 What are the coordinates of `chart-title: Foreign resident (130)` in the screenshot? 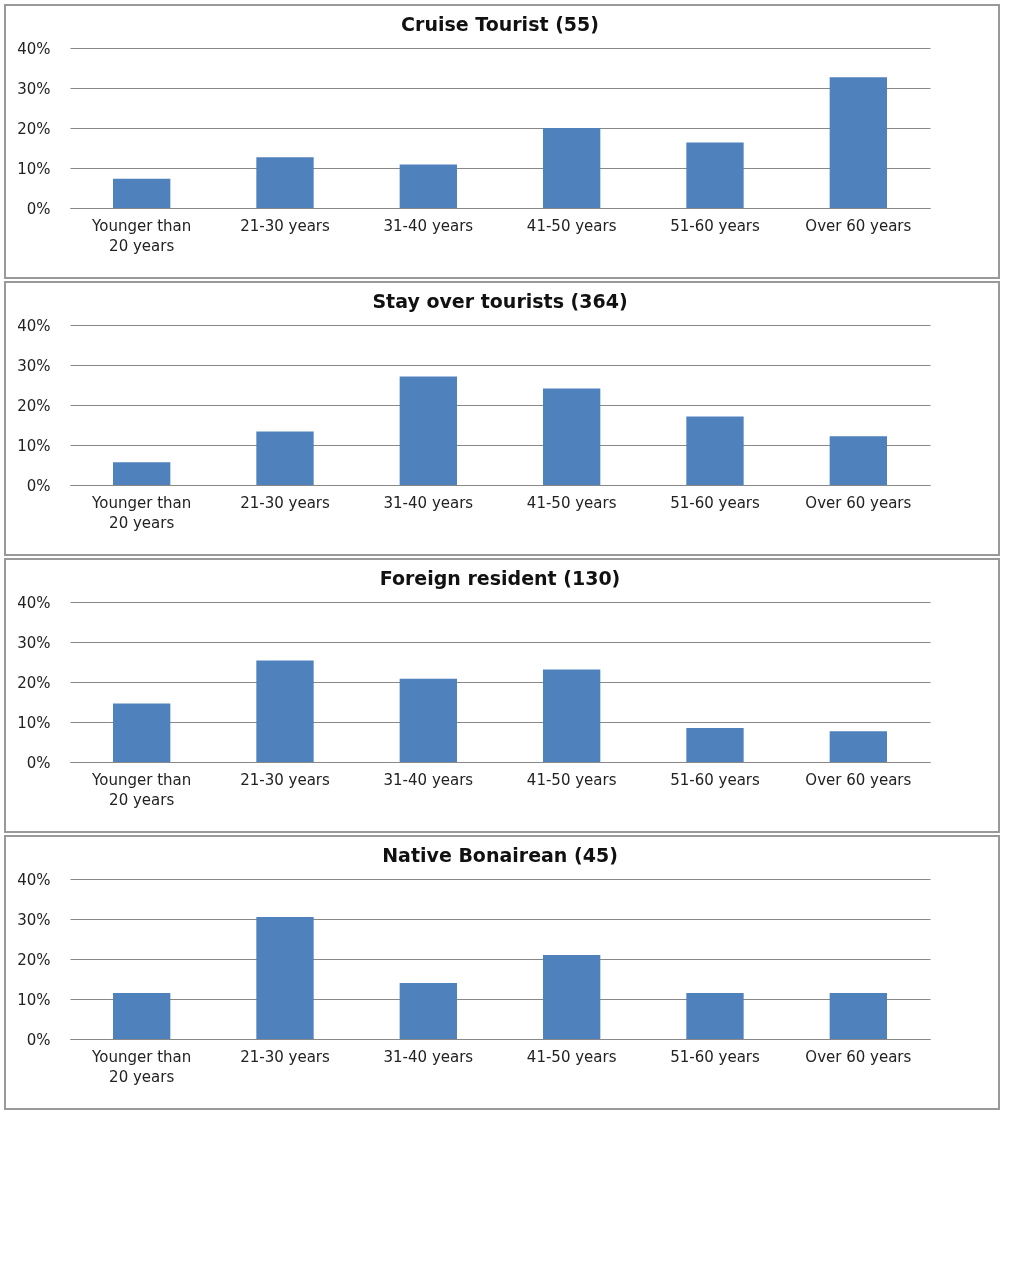 It's located at (500, 578).